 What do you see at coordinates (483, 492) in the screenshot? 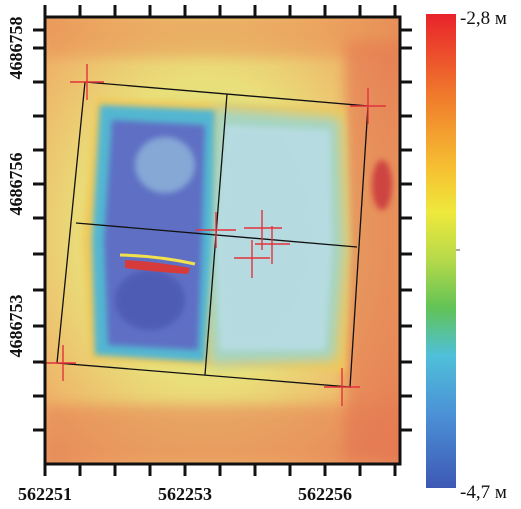
I see `colorbar-min-label: -4,7 м` at bounding box center [483, 492].